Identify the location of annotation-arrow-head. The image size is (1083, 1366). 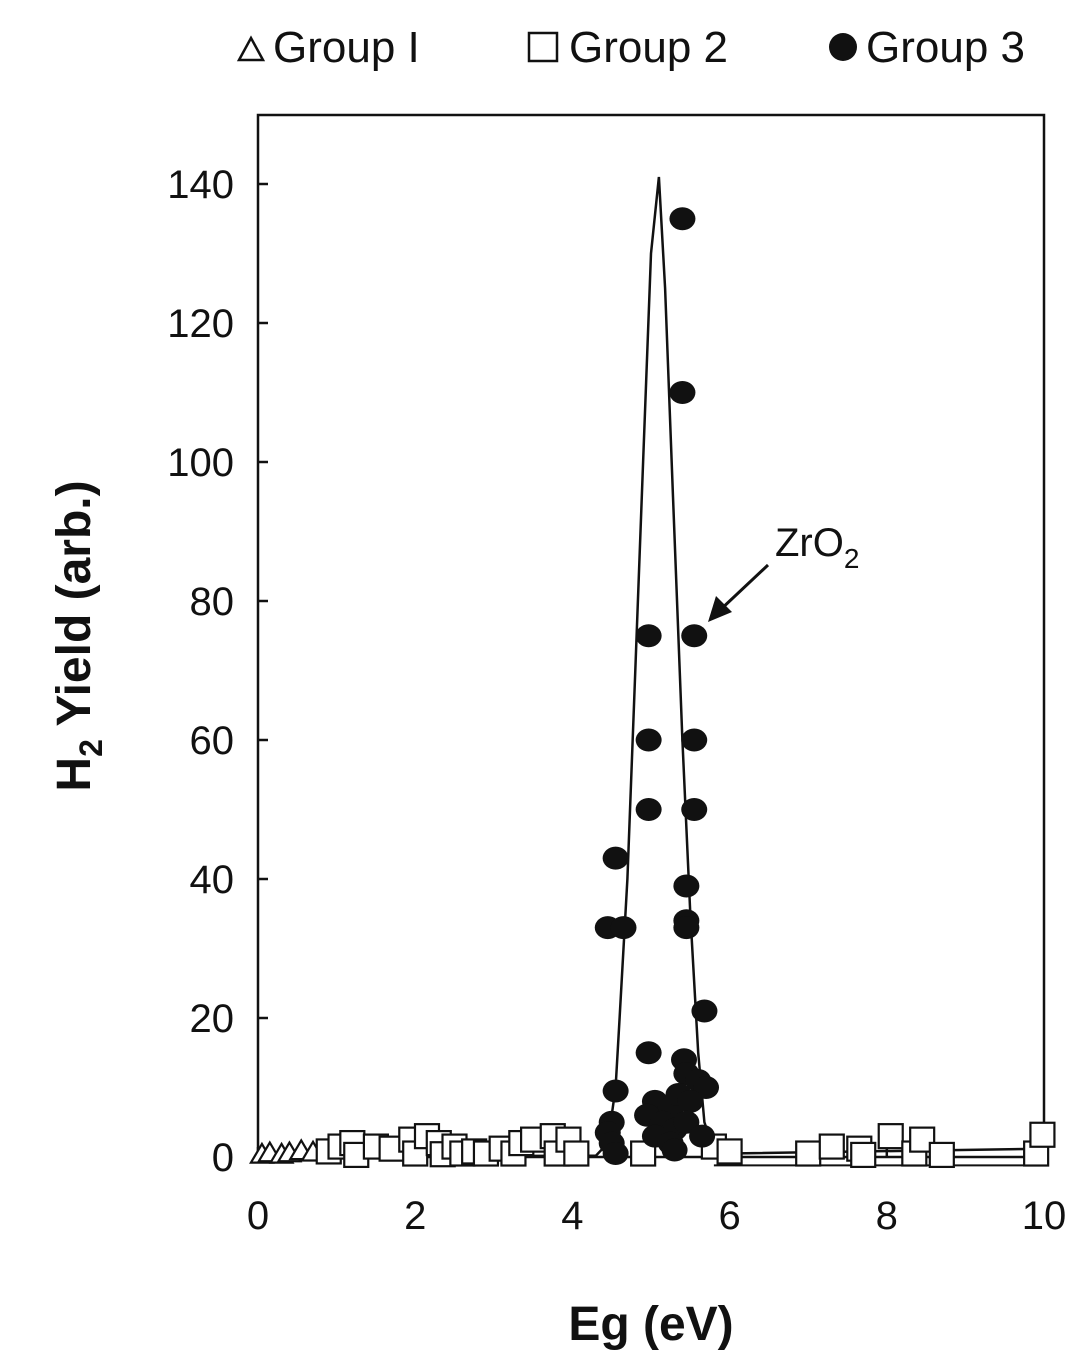
(720, 609).